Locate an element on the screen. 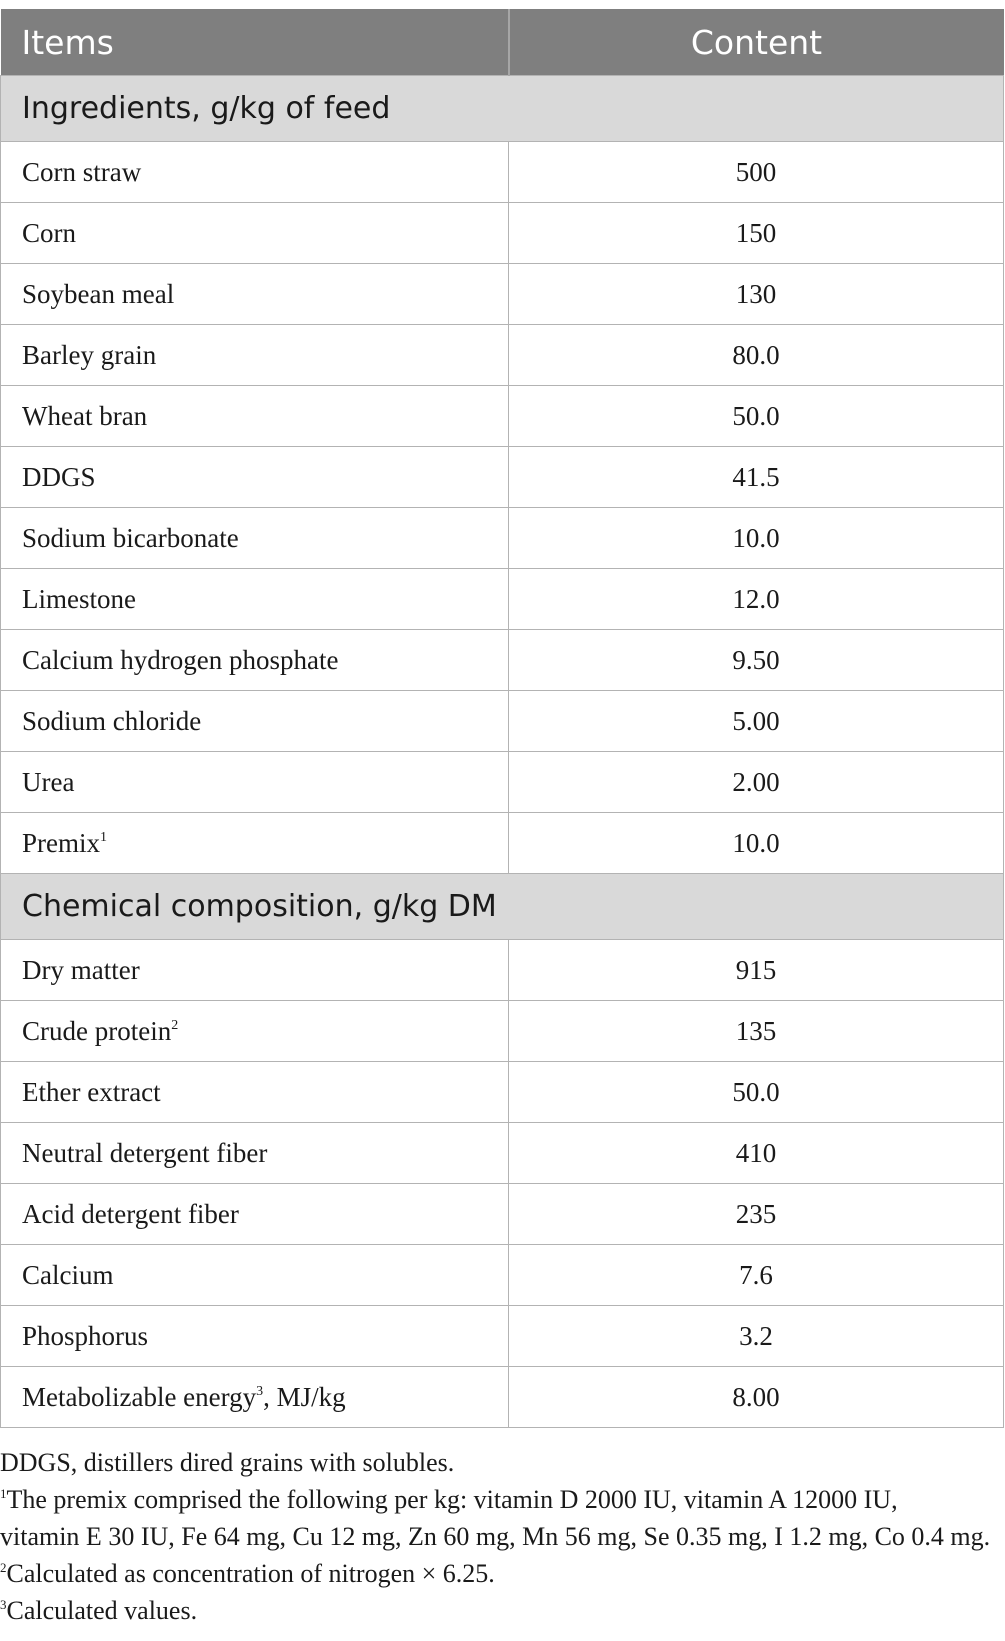 Image resolution: width=1005 pixels, height=1641 pixels. table-row: Neutral detergent fiber 410 is located at coordinates (502, 1153).